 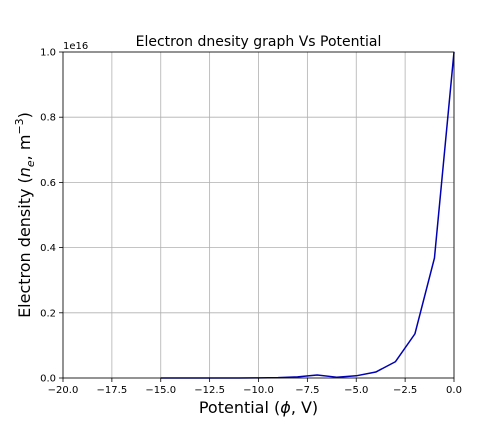 What do you see at coordinates (63, 390) in the screenshot?
I see `x-tick-label: −20.0` at bounding box center [63, 390].